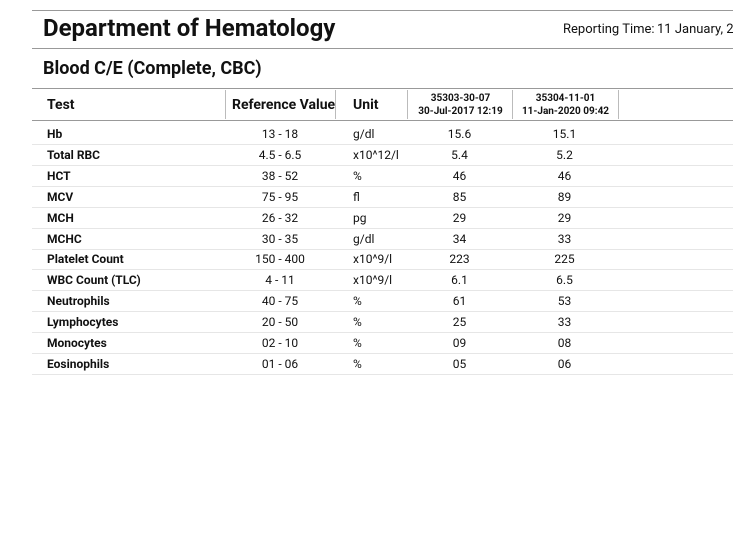 This screenshot has height=534, width=733. What do you see at coordinates (459, 280) in the screenshot?
I see `result-value: 6.1` at bounding box center [459, 280].